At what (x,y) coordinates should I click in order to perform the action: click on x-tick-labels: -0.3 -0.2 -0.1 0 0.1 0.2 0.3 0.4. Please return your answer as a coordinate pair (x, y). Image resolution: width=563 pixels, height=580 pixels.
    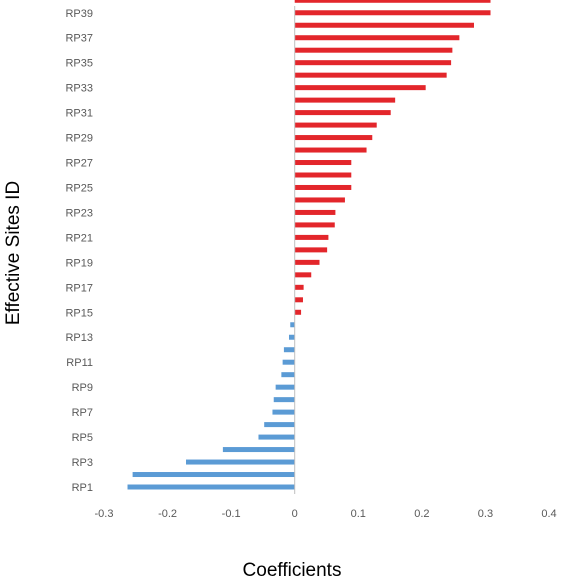
    Looking at the image, I should click on (326, 514).